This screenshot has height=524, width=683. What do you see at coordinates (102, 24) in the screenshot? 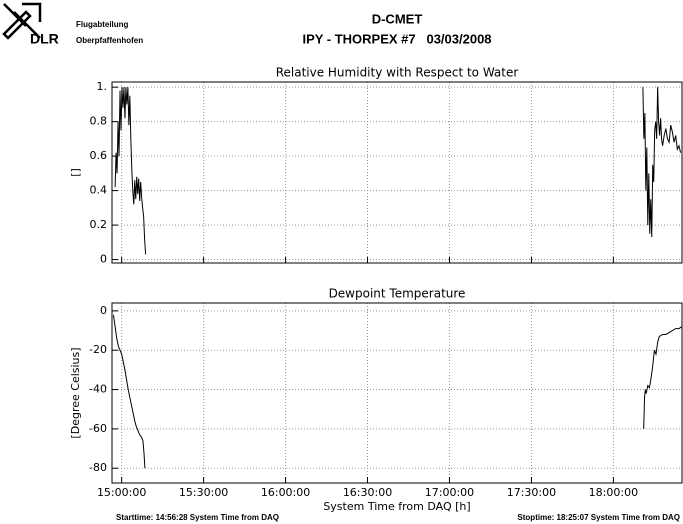
I see `dept: Flugabteilung` at bounding box center [102, 24].